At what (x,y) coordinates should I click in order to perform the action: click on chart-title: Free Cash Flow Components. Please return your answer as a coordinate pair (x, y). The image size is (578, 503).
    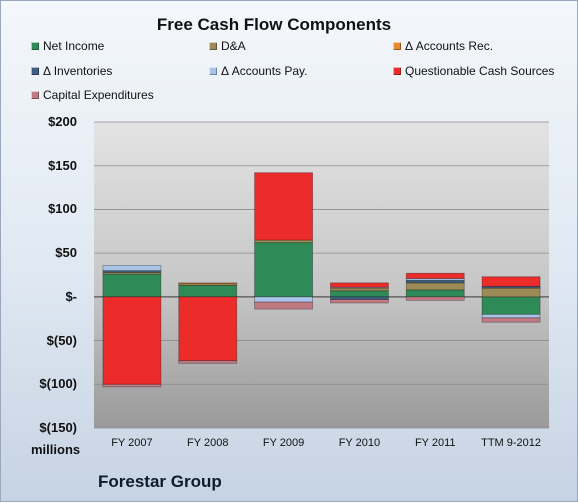
    Looking at the image, I should click on (274, 24).